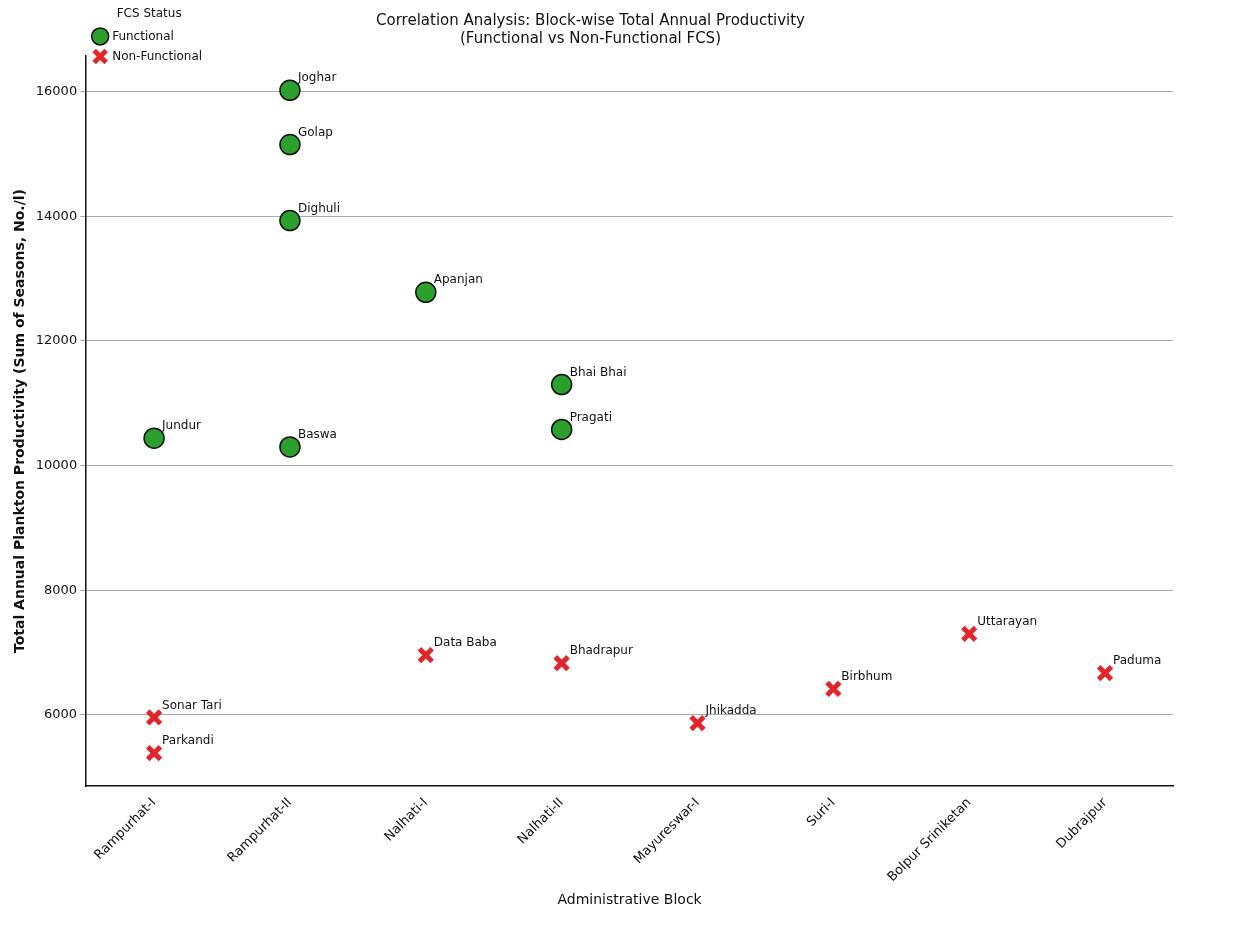 The height and width of the screenshot is (930, 1246). What do you see at coordinates (157, 55) in the screenshot?
I see `legend-label: Non-Functional` at bounding box center [157, 55].